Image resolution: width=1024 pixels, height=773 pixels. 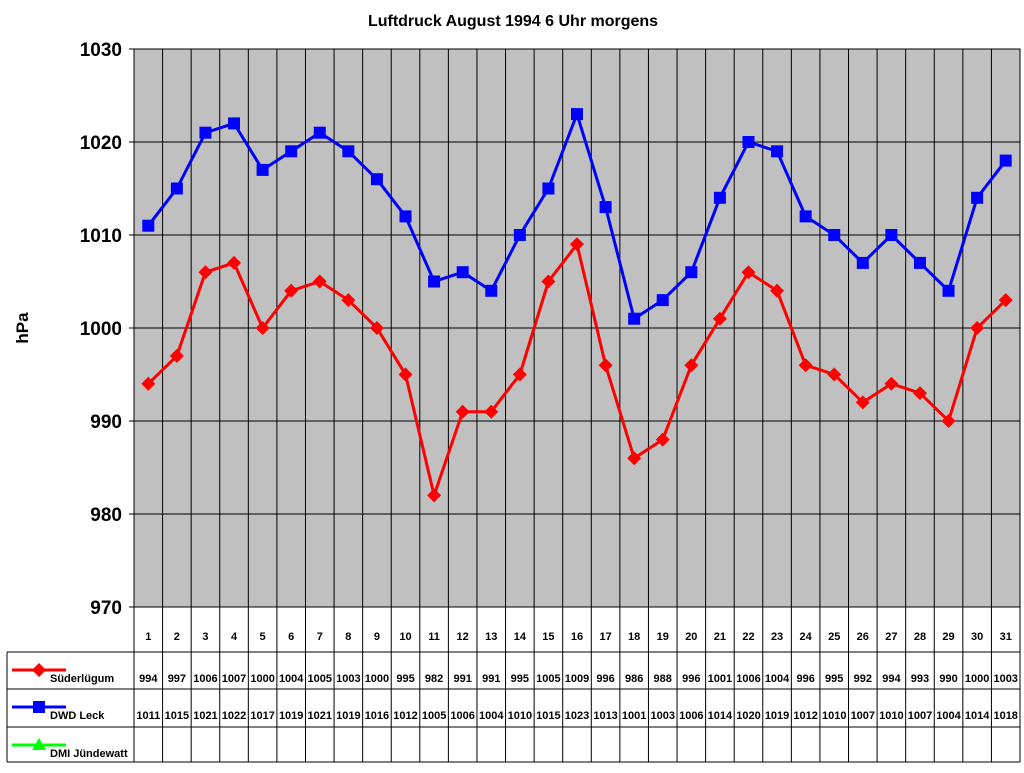 I want to click on table-cell-value: 1005, so click(x=434, y=716).